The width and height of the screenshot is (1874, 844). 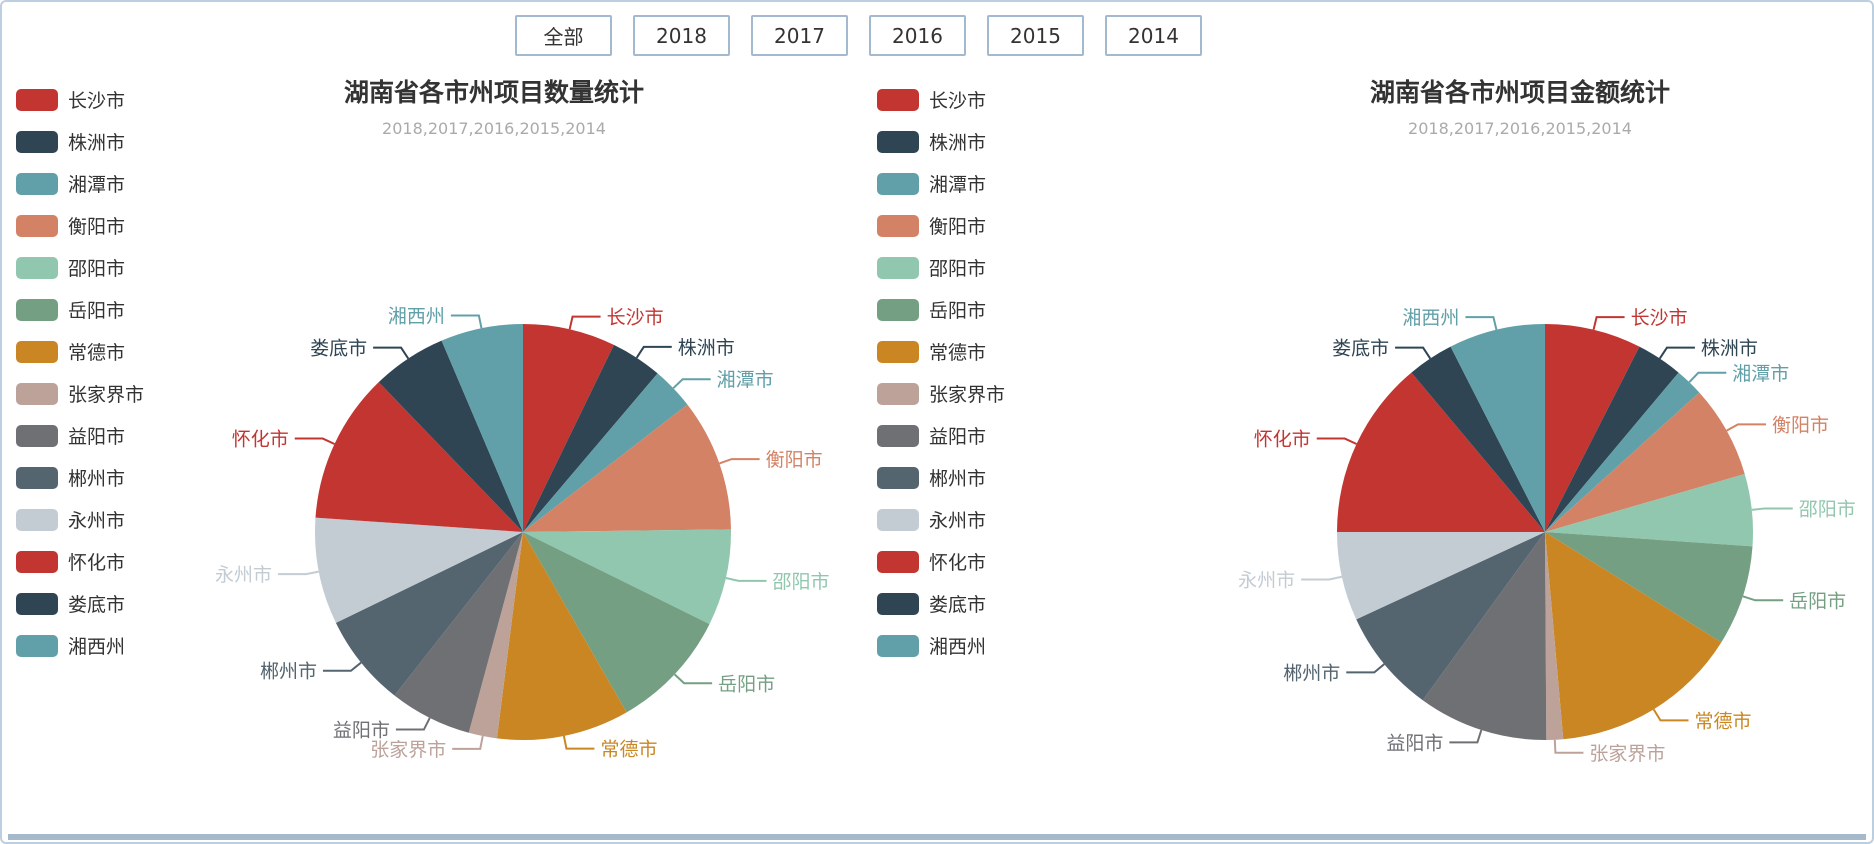 What do you see at coordinates (1282, 440) in the screenshot?
I see `slice-label-怀化市: 怀化市` at bounding box center [1282, 440].